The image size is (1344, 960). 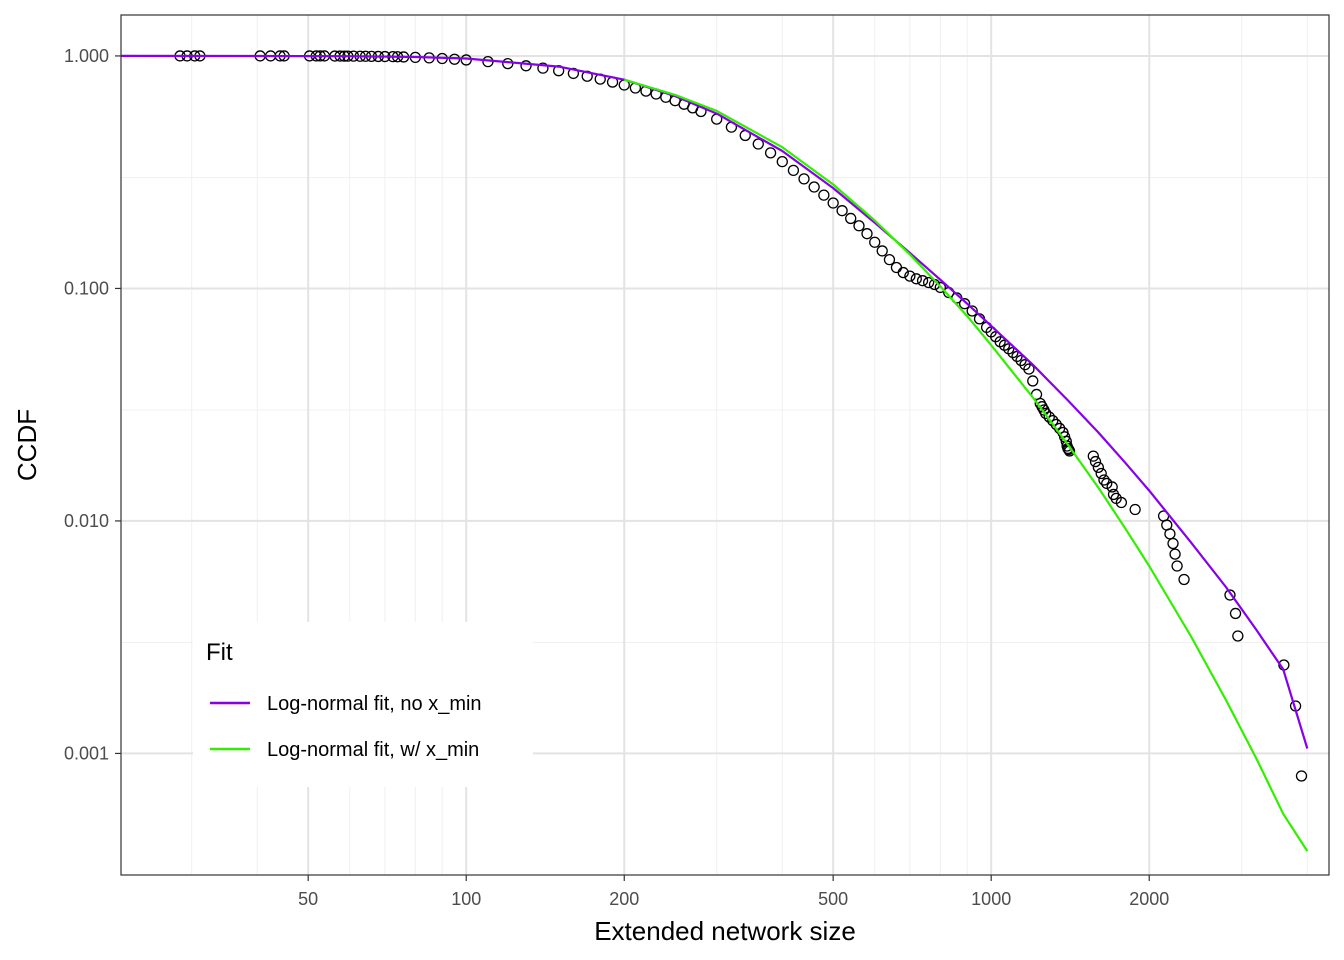 What do you see at coordinates (624, 899) in the screenshot?
I see `x-tick-label: 200` at bounding box center [624, 899].